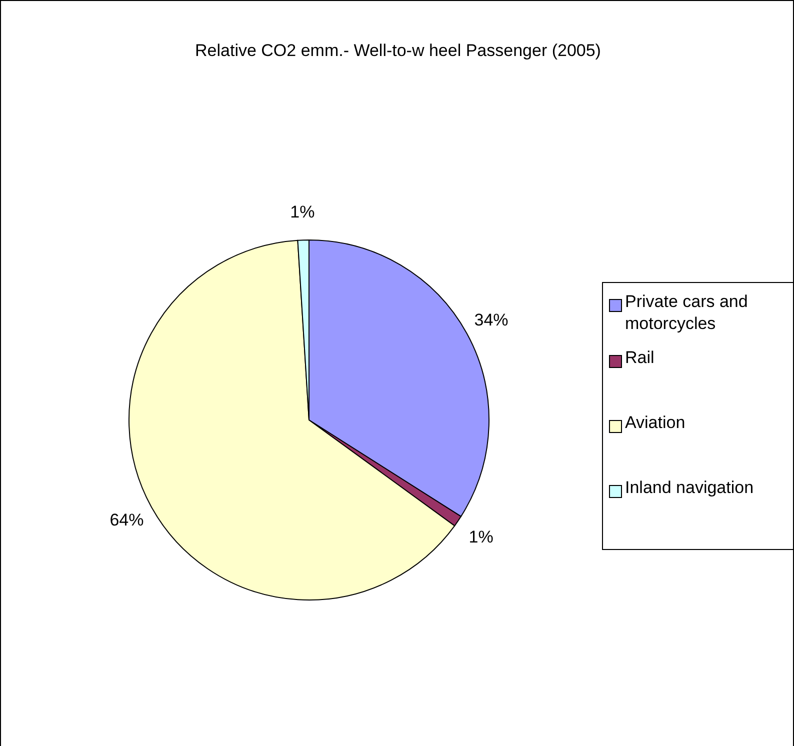 Image resolution: width=794 pixels, height=746 pixels. What do you see at coordinates (491, 320) in the screenshot?
I see `data-label: 34%` at bounding box center [491, 320].